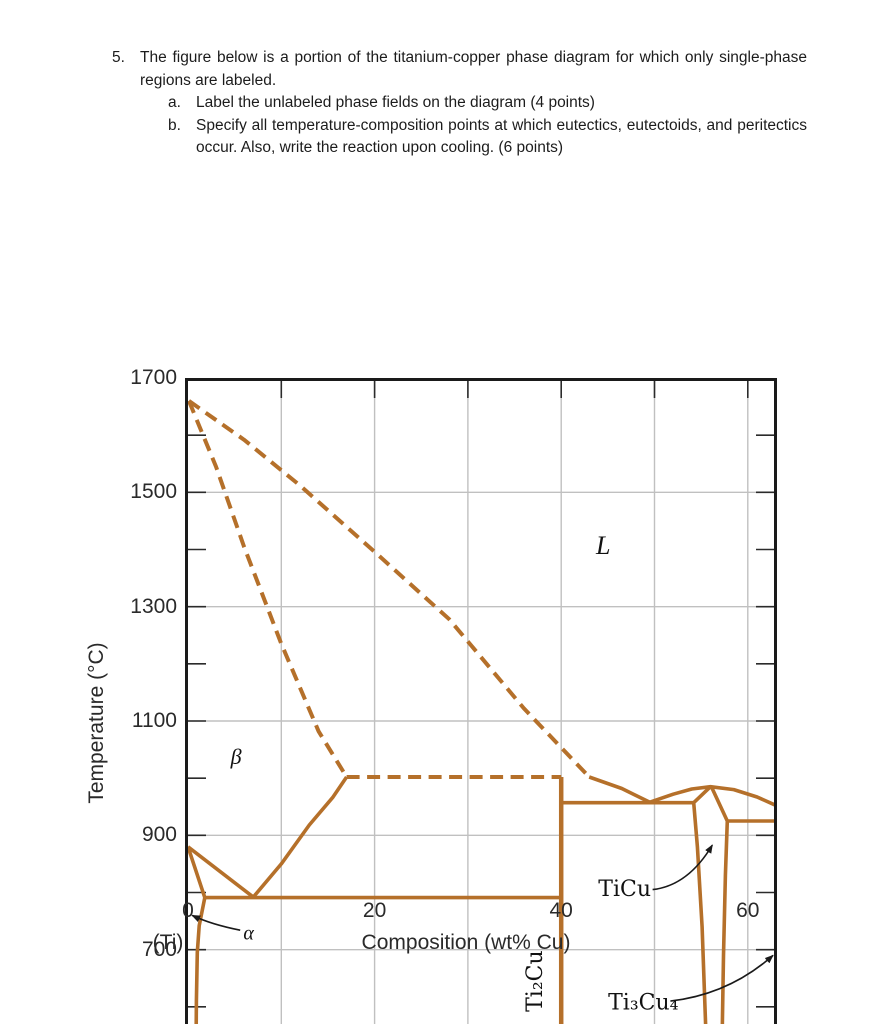 The image size is (889, 1024). What do you see at coordinates (682, 867) in the screenshot?
I see `ticu-arrow` at bounding box center [682, 867].